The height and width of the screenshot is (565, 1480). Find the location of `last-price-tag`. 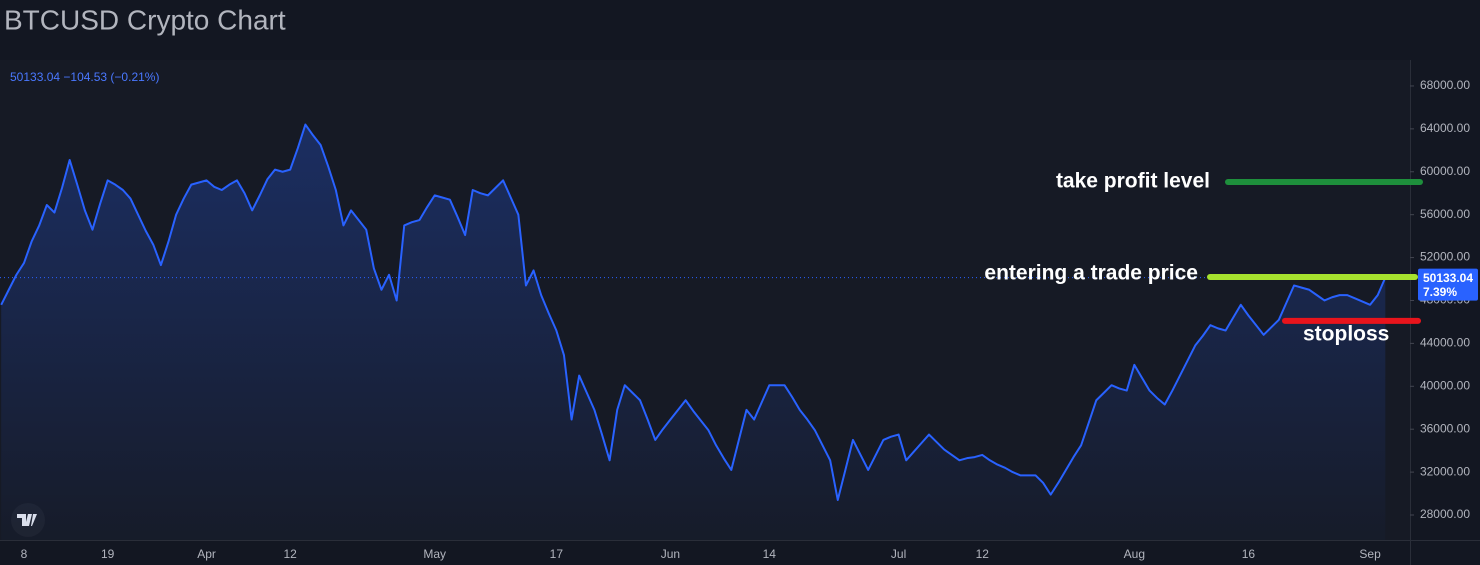

last-price-tag is located at coordinates (1448, 284).